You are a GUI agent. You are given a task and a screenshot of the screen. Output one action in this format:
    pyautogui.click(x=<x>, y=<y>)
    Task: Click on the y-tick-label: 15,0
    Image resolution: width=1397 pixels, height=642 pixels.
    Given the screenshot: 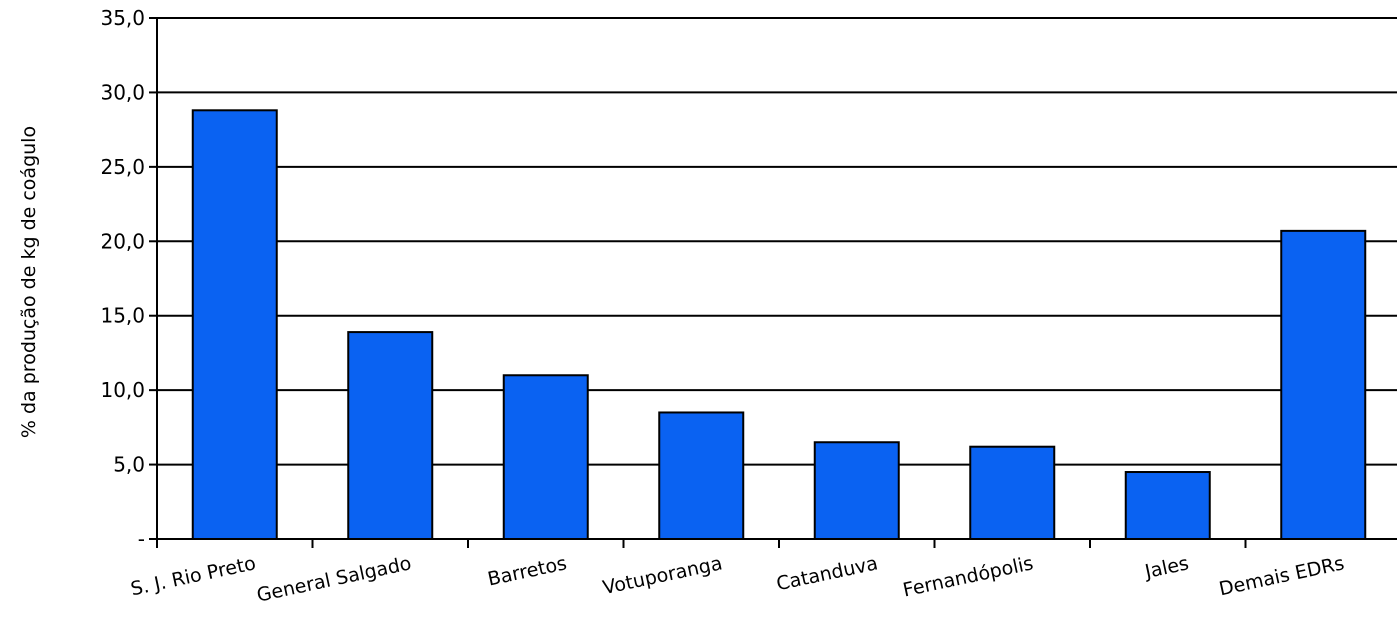 What is the action you would take?
    pyautogui.click(x=122, y=316)
    